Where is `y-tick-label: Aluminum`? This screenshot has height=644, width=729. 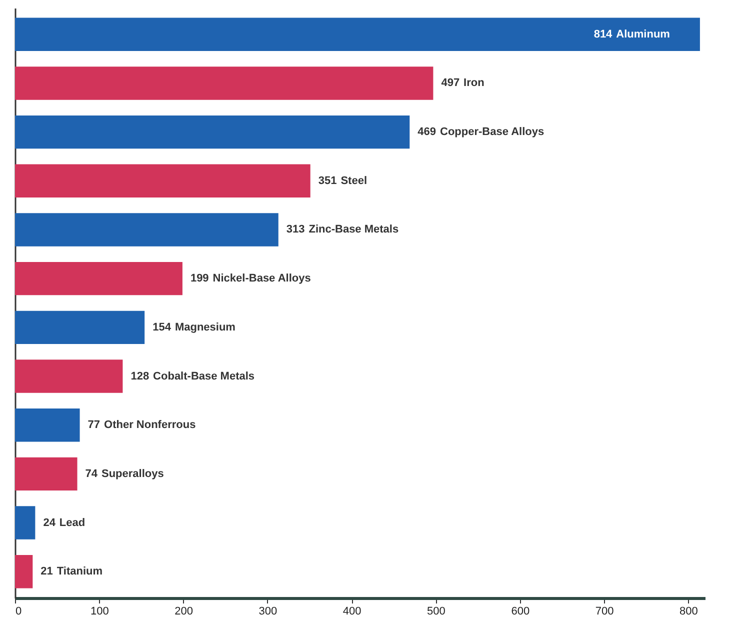
y-tick-label: Aluminum is located at coordinates (643, 34).